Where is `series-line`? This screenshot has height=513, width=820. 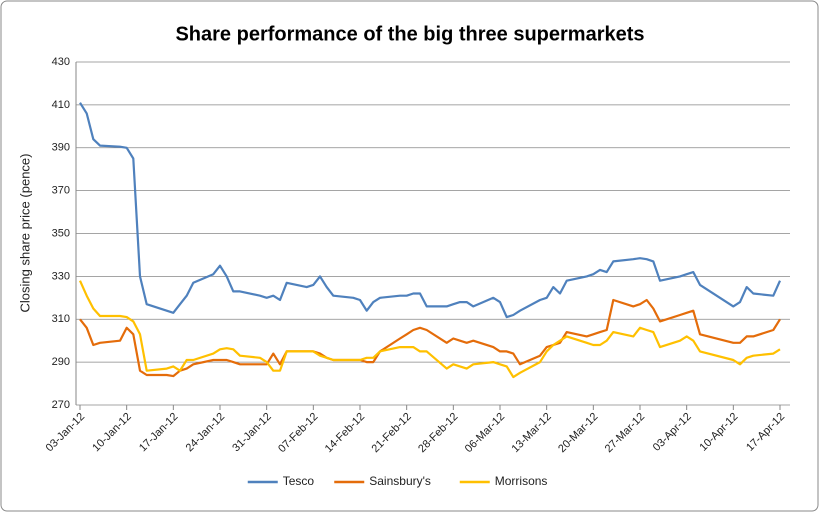
series-line is located at coordinates (430, 338).